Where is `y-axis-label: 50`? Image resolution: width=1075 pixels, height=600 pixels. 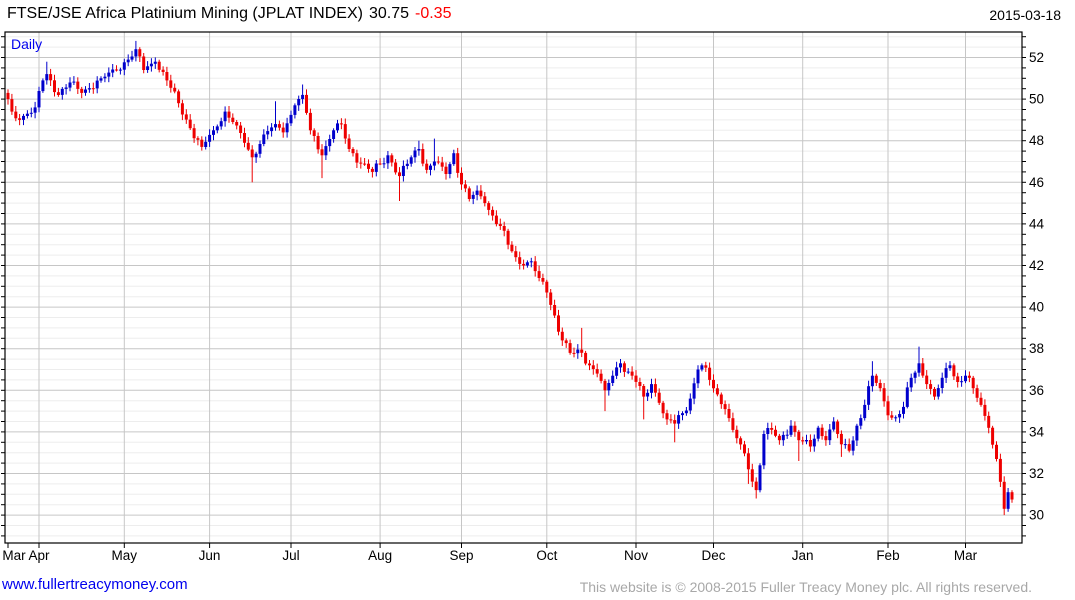 y-axis-label: 50 is located at coordinates (1036, 99).